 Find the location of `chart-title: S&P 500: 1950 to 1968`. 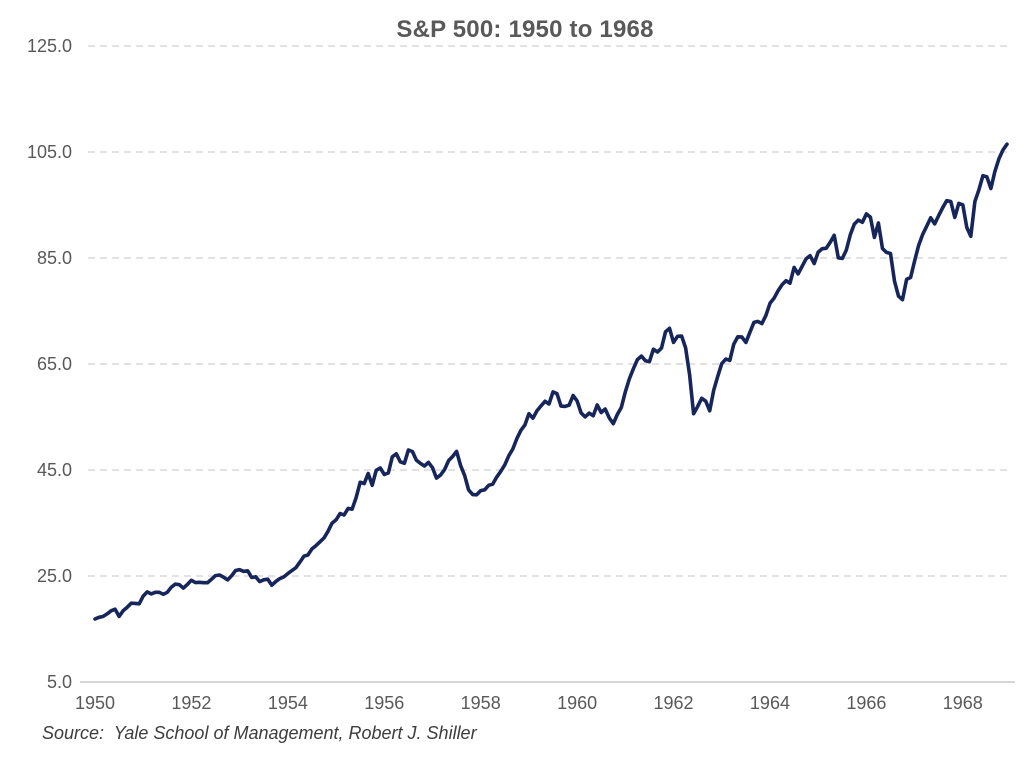

chart-title: S&P 500: 1950 to 1968 is located at coordinates (525, 29).